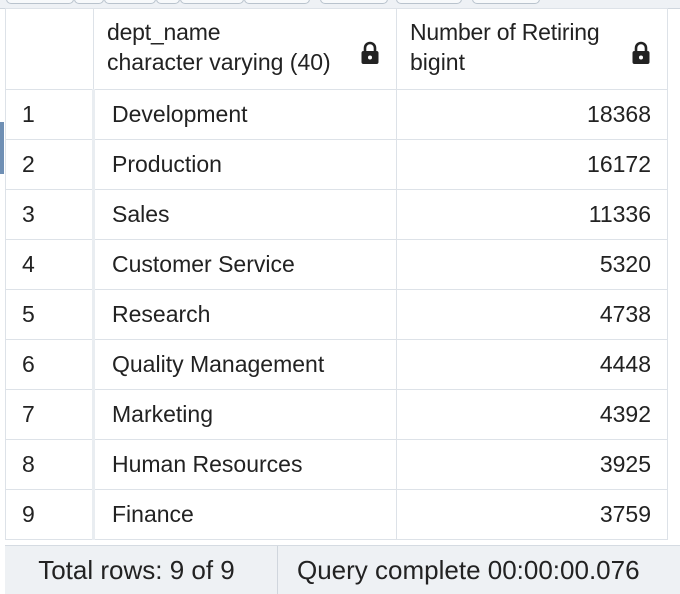  What do you see at coordinates (277, 570) in the screenshot?
I see `status-divider` at bounding box center [277, 570].